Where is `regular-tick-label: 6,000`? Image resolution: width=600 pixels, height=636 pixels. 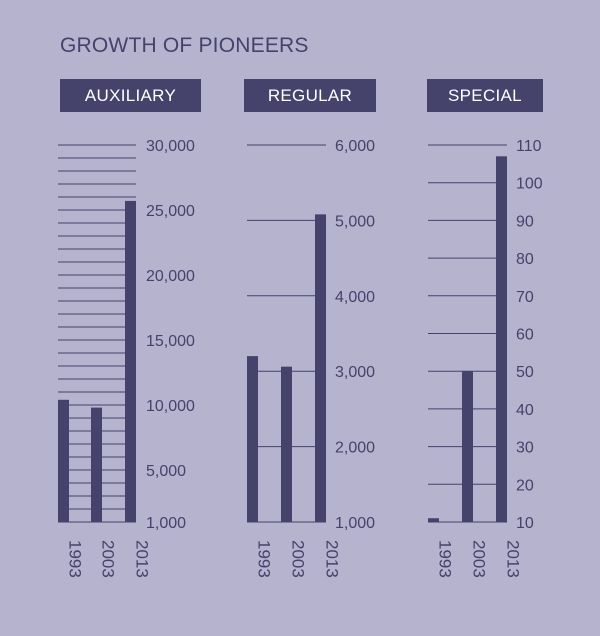 regular-tick-label: 6,000 is located at coordinates (355, 146).